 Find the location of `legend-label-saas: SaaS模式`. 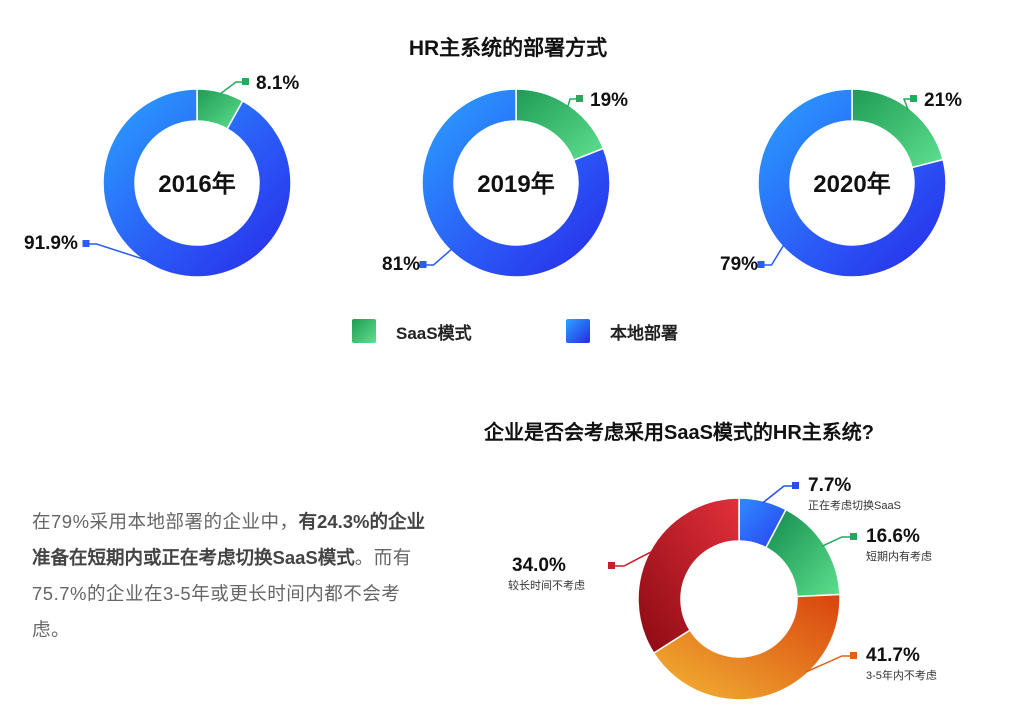

legend-label-saas: SaaS模式 is located at coordinates (434, 333).